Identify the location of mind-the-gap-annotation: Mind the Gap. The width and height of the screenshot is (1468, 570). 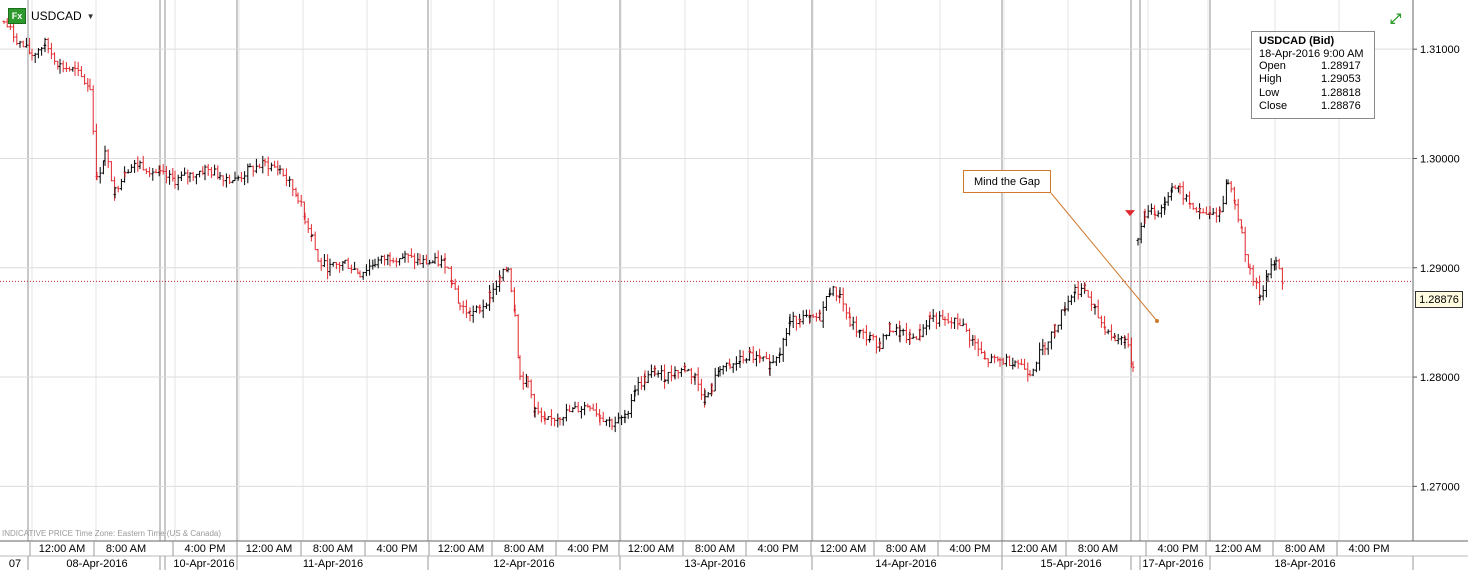
(1007, 181).